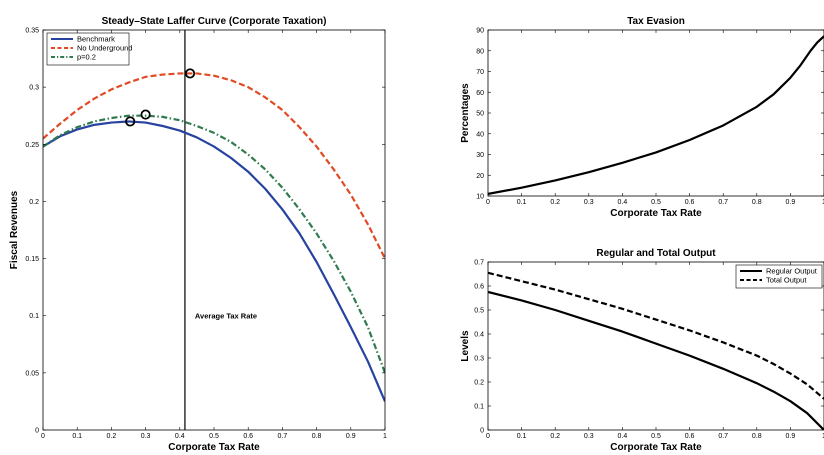 The image size is (824, 455). I want to click on y-tick-label: 60, so click(480, 93).